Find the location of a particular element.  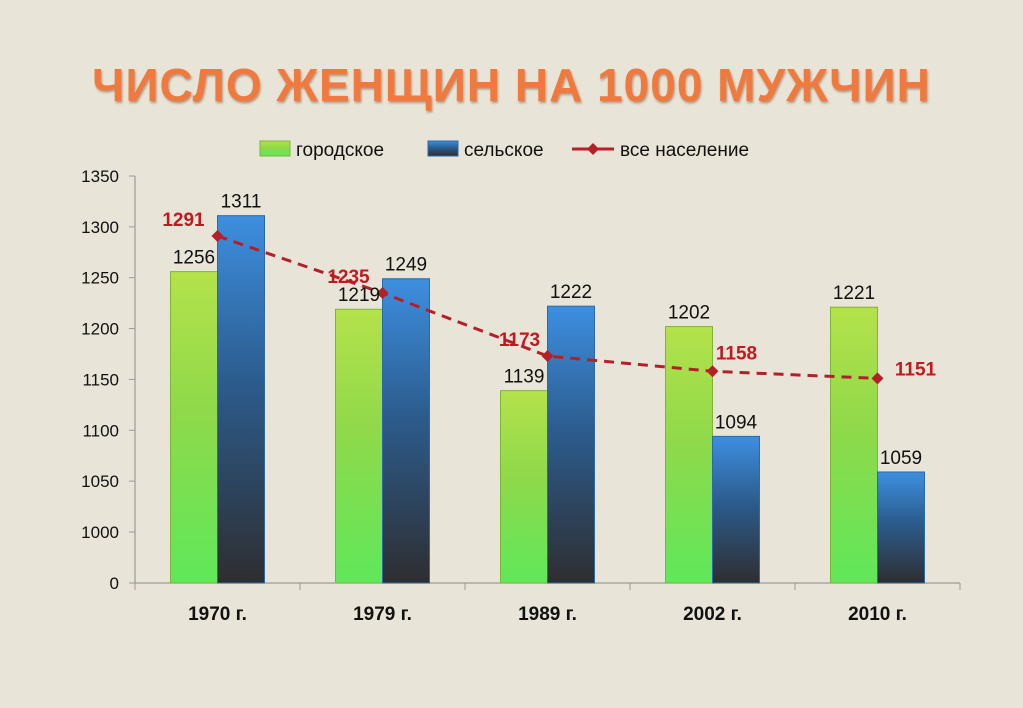

x-category-label: 1989 г. is located at coordinates (547, 614).